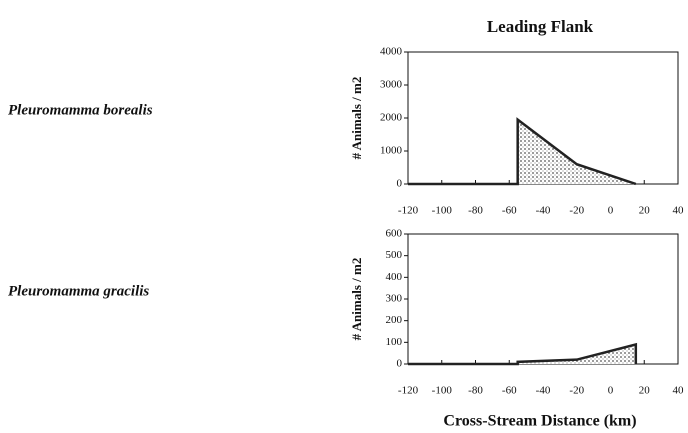 Image resolution: width=688 pixels, height=433 pixels. I want to click on area-fill, so click(522, 151).